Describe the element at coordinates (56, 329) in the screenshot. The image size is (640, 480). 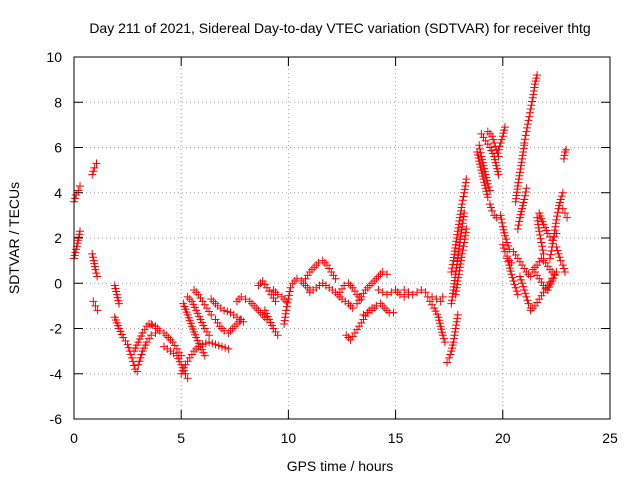
I see `y-tick-label: -2` at that location.